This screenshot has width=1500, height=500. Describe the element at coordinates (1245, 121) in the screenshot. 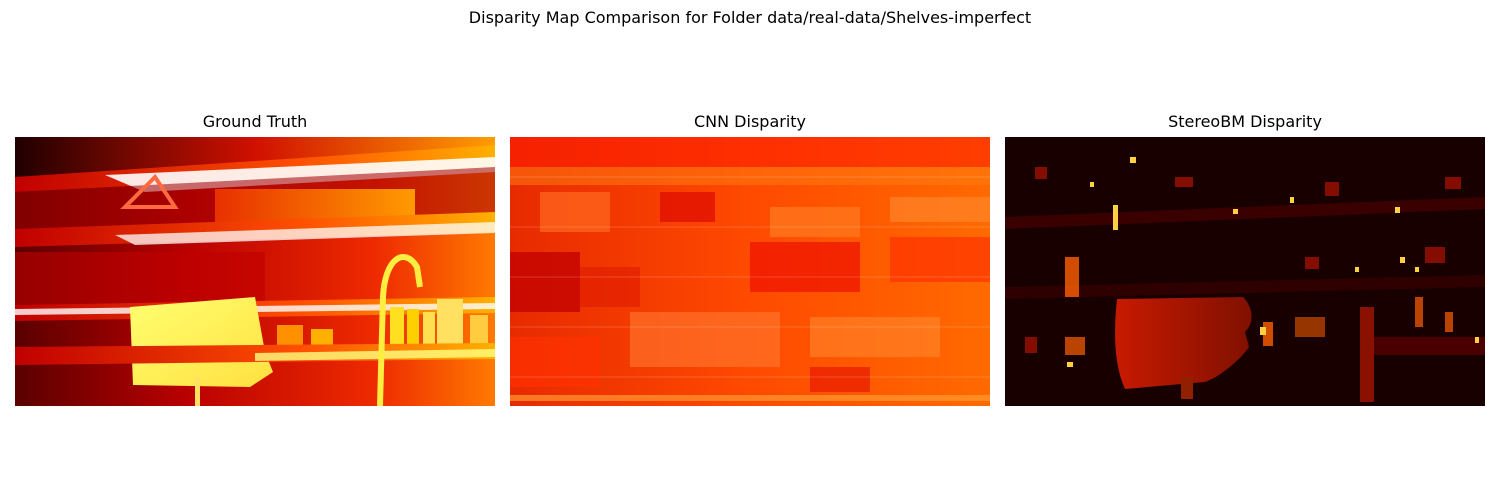

I see `panel-title-stereobm: StereoBM Disparity` at that location.